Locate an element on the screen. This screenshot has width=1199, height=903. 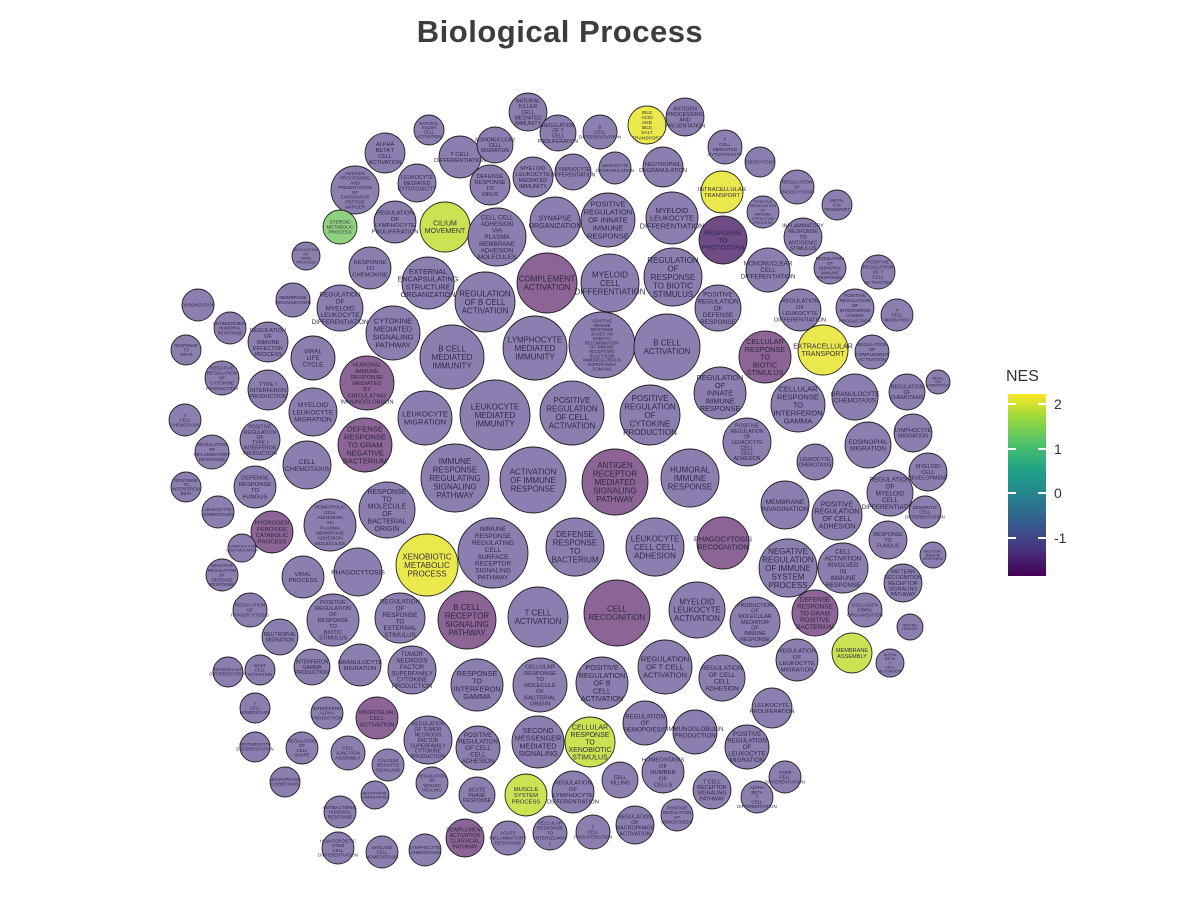
go-term-bubble: VIRAL PROCESS is located at coordinates (303, 577).